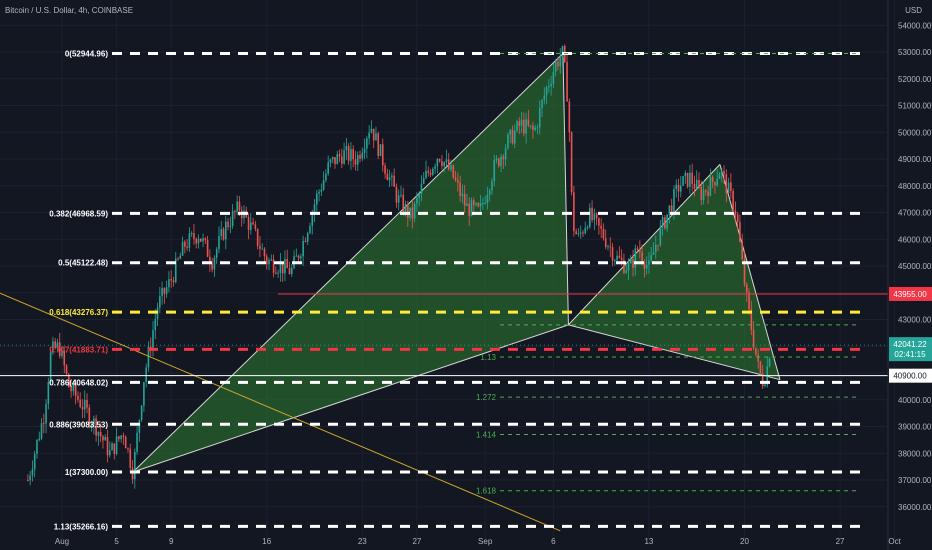  What do you see at coordinates (894, 541) in the screenshot?
I see `time-tick-label: Oct` at bounding box center [894, 541].